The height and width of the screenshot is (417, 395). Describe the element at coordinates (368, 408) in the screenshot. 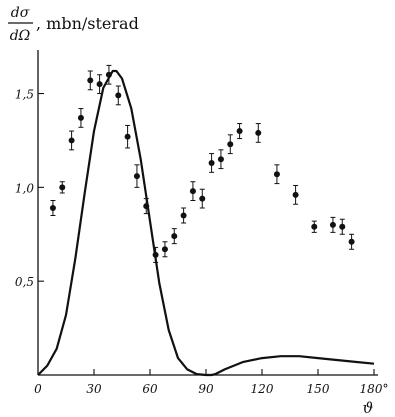

I see `x-axis-label: ϑ` at that location.